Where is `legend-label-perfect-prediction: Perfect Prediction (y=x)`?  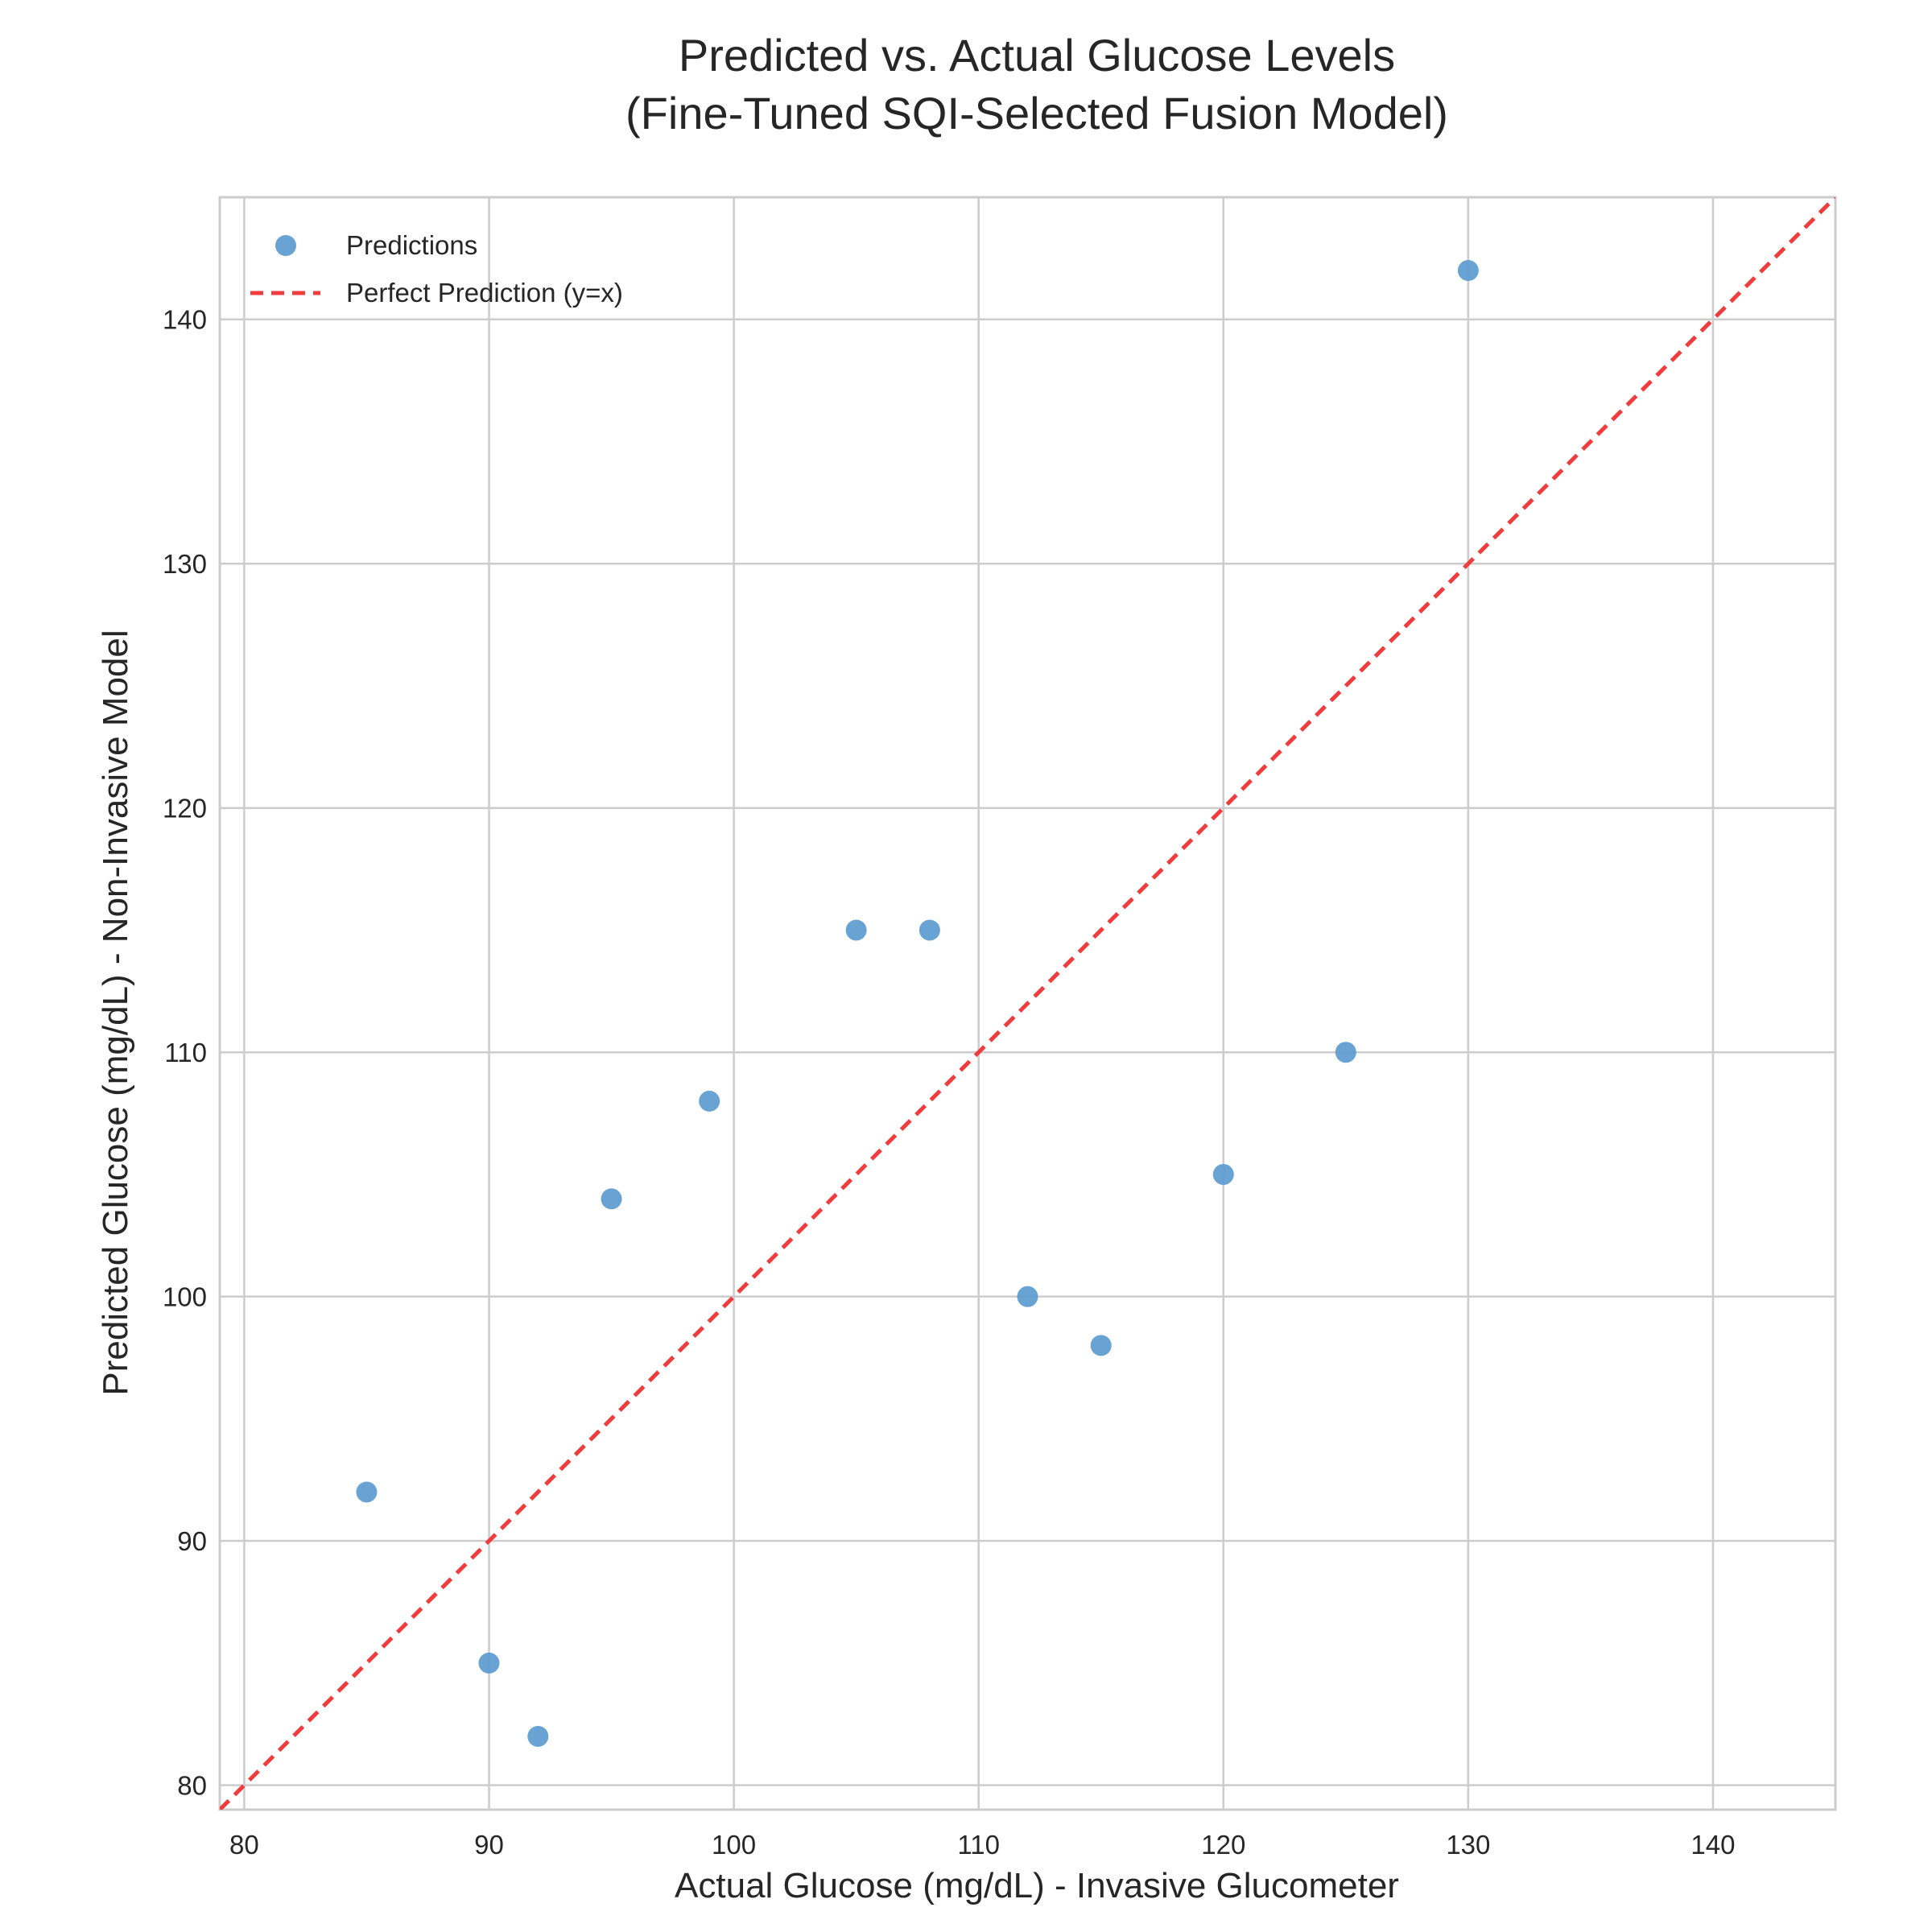
legend-label-perfect-prediction: Perfect Prediction (y=x) is located at coordinates (484, 293).